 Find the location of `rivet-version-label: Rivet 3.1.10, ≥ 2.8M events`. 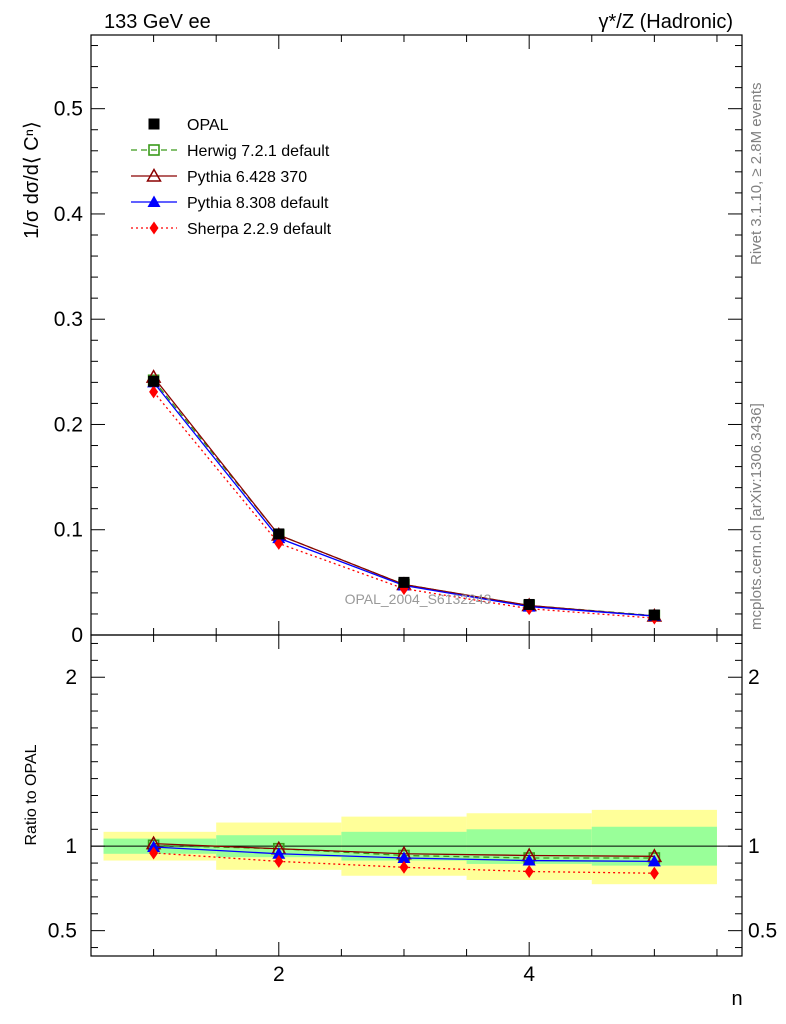

rivet-version-label: Rivet 3.1.10, ≥ 2.8M events is located at coordinates (756, 174).